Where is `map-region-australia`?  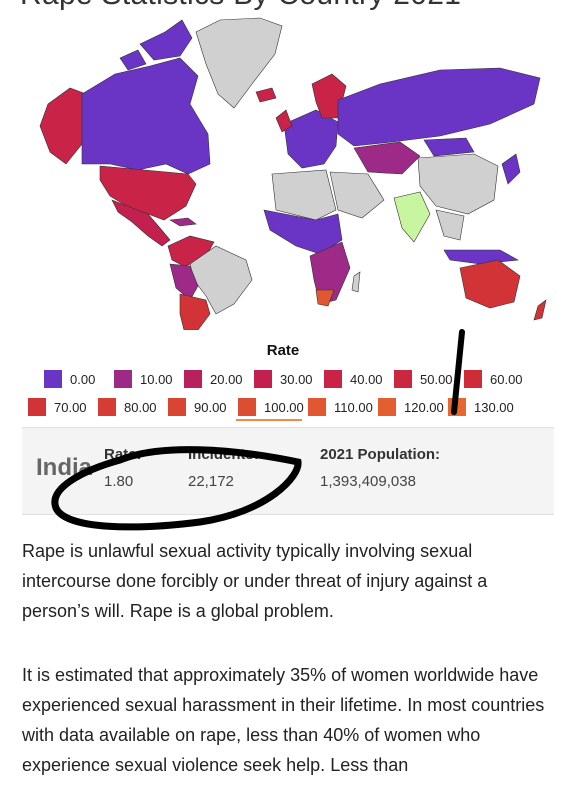
map-region-australia is located at coordinates (490, 284).